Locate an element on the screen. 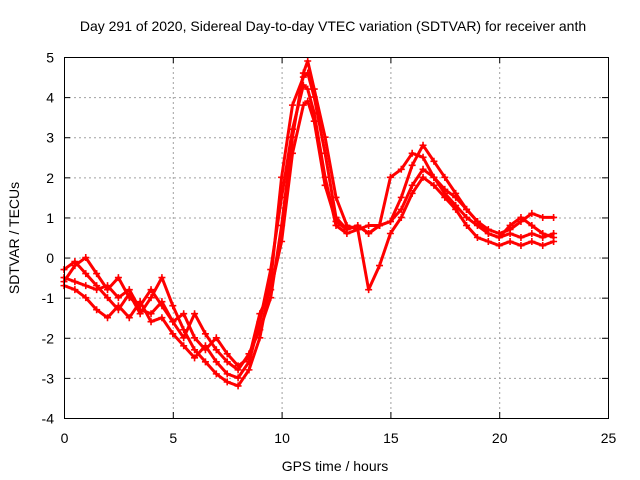  y-tick-label: 0 is located at coordinates (50, 258).